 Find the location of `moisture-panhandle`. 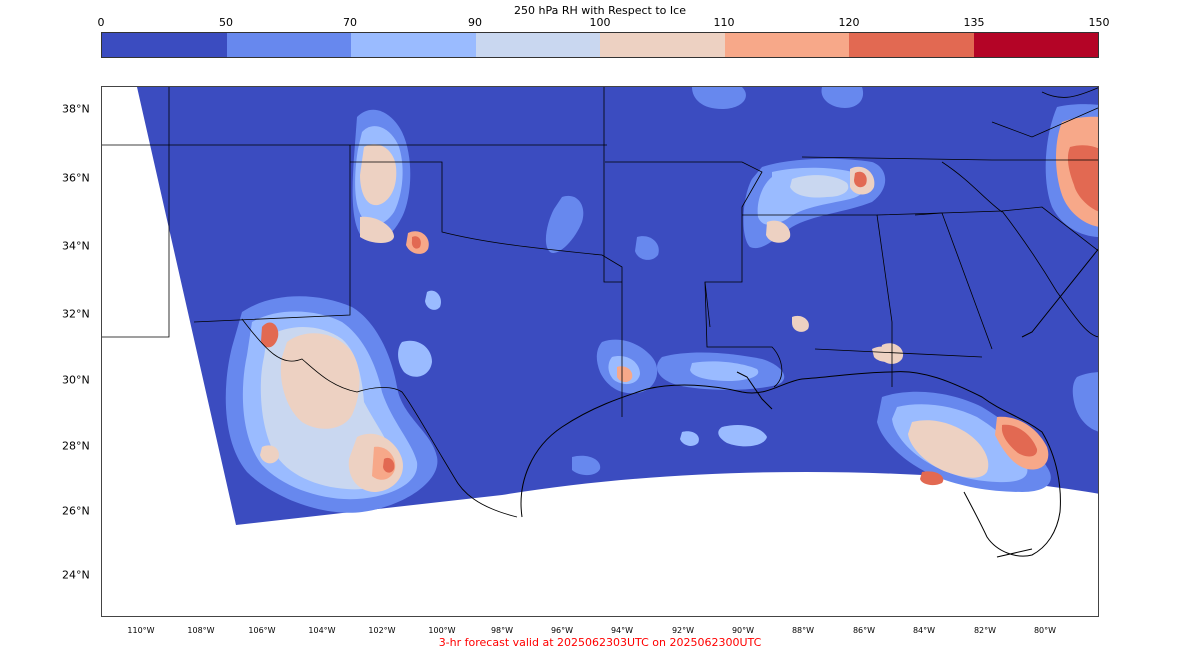

moisture-panhandle is located at coordinates (390, 181).